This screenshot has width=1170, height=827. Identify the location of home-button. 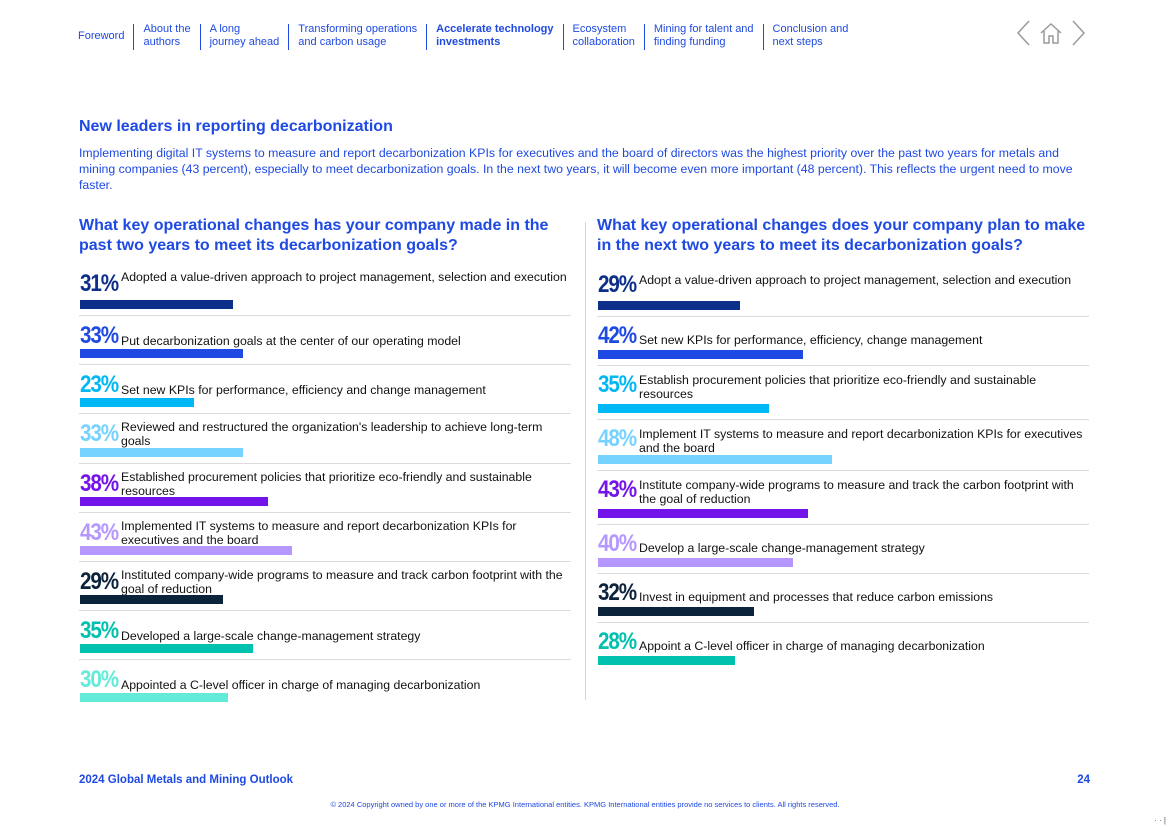
(1051, 33).